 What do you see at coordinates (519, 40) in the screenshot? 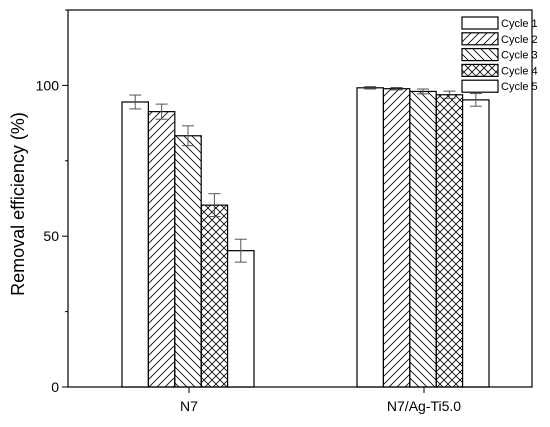
I see `legend-label: Cycle 2` at bounding box center [519, 40].